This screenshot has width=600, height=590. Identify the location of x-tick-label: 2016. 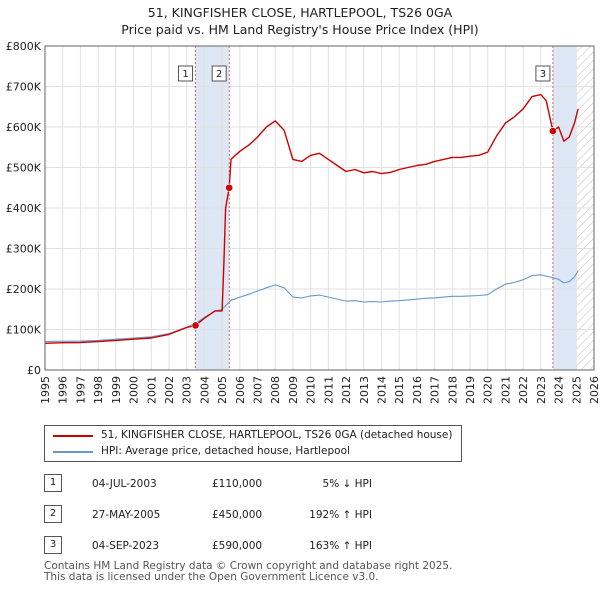
(417, 390).